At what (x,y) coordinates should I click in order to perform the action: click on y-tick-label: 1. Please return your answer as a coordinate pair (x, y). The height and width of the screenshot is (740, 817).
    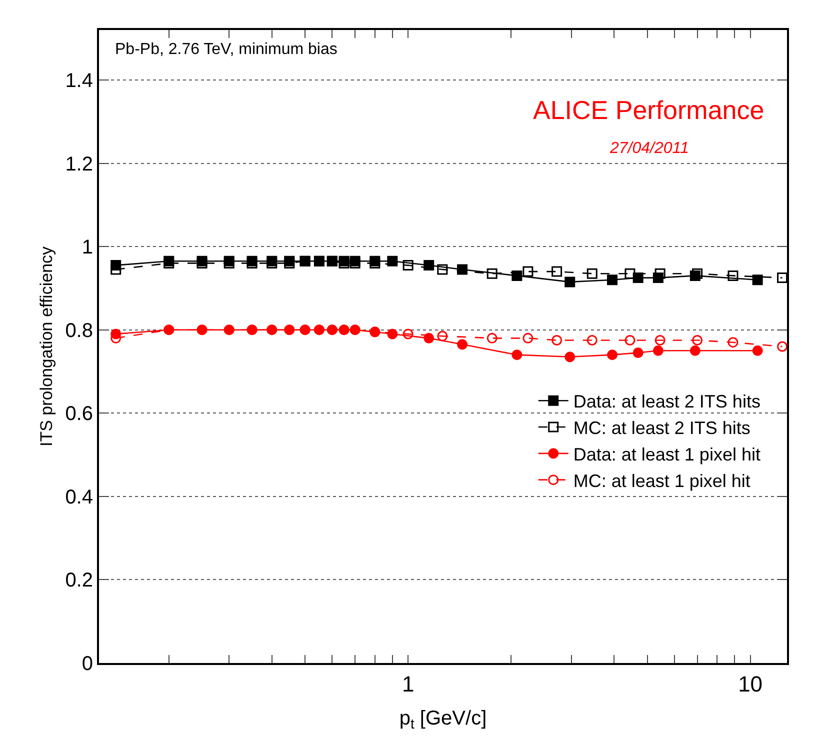
    Looking at the image, I should click on (87, 247).